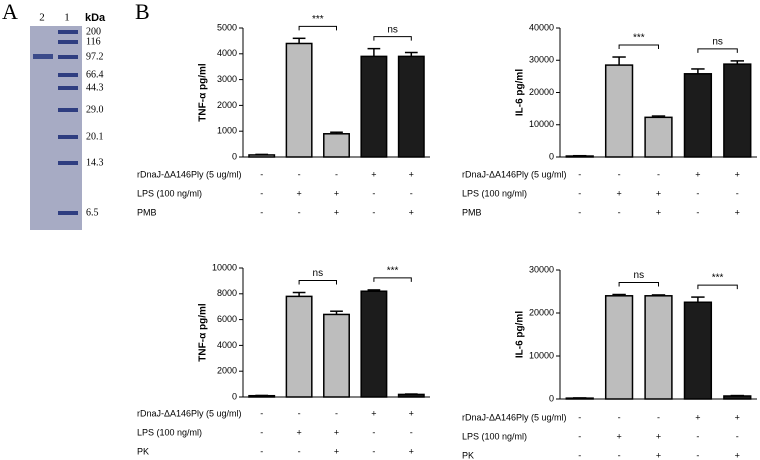  What do you see at coordinates (227, 27) in the screenshot?
I see `y-tick-label: 5000` at bounding box center [227, 27].